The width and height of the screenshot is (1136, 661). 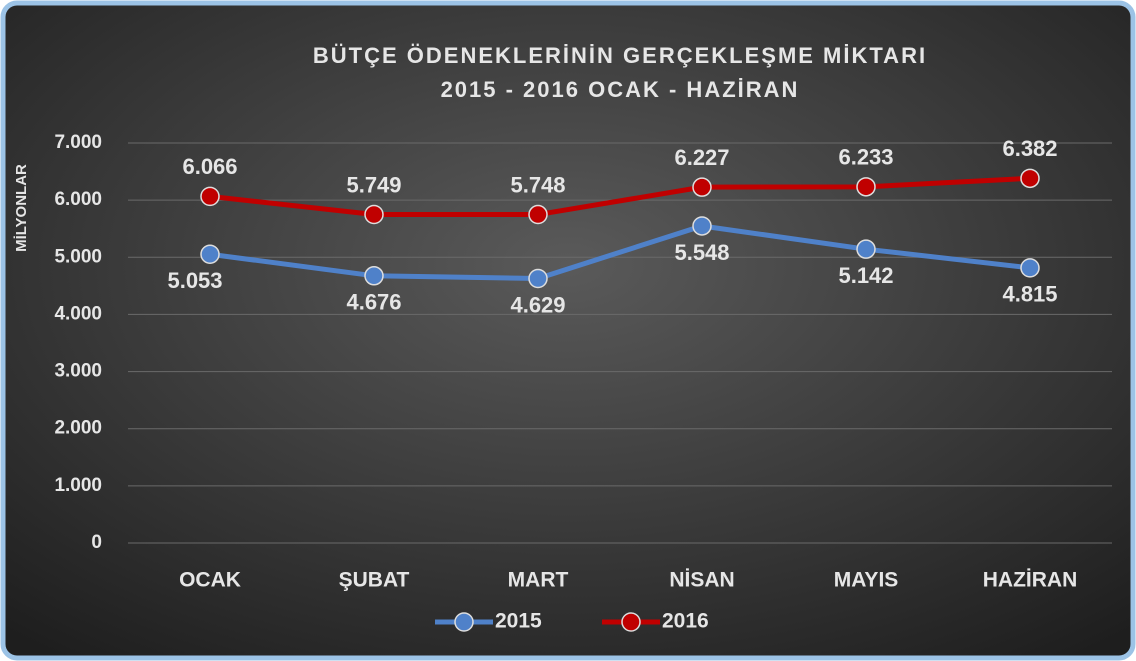 What do you see at coordinates (78, 485) in the screenshot?
I see `y-tick-label: 1.000` at bounding box center [78, 485].